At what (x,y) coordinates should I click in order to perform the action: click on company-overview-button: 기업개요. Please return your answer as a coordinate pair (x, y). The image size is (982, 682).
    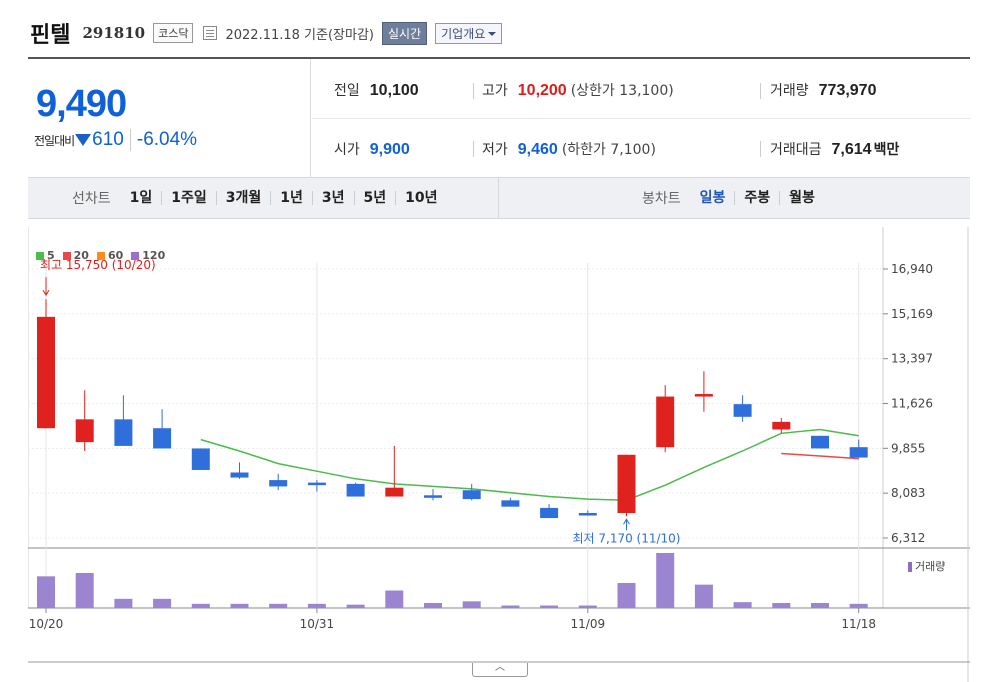
    Looking at the image, I should click on (469, 33).